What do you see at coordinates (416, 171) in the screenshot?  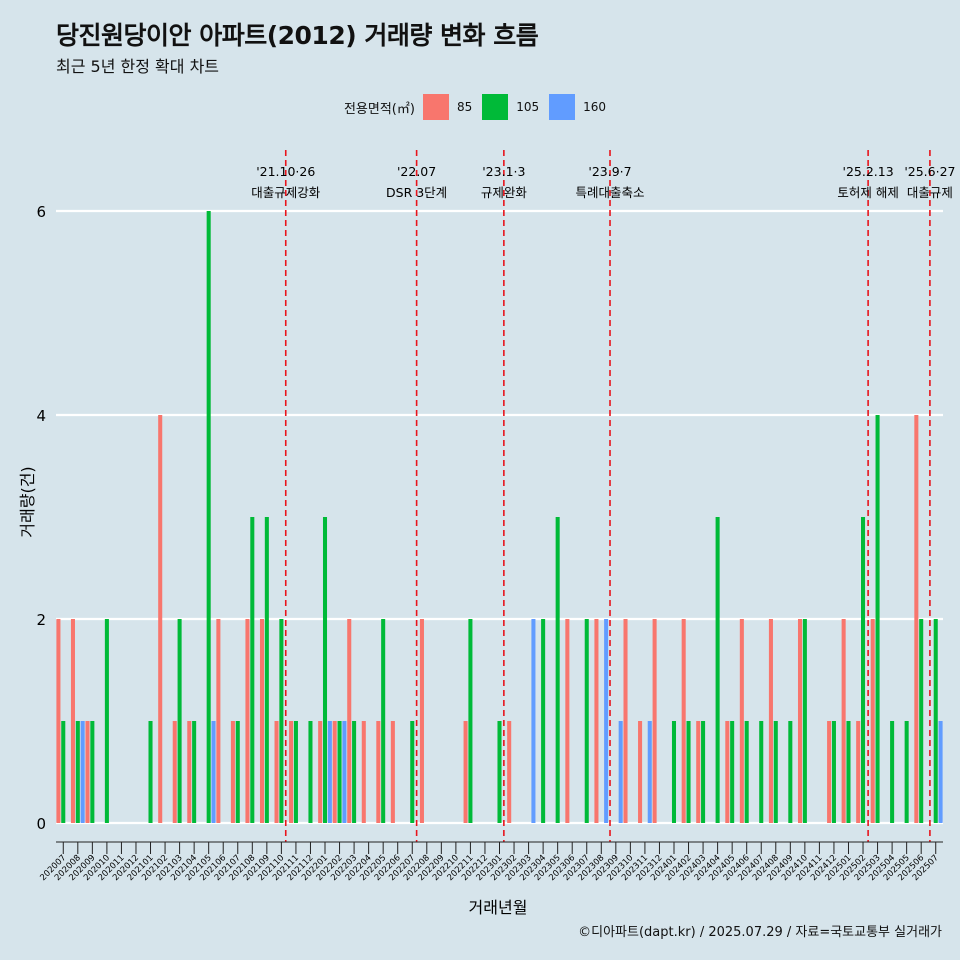 I see `event-date-label: '22.07` at bounding box center [416, 171].